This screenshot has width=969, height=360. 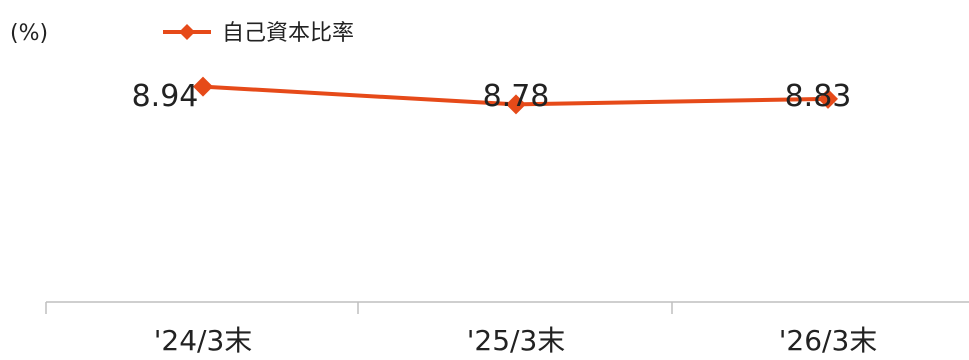 I want to click on unit-label: (%), so click(x=29, y=33).